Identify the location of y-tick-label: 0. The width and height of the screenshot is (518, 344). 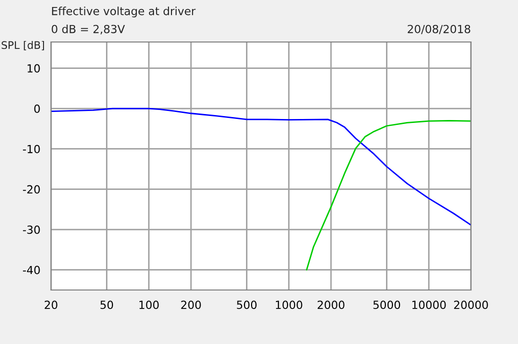
(37, 108).